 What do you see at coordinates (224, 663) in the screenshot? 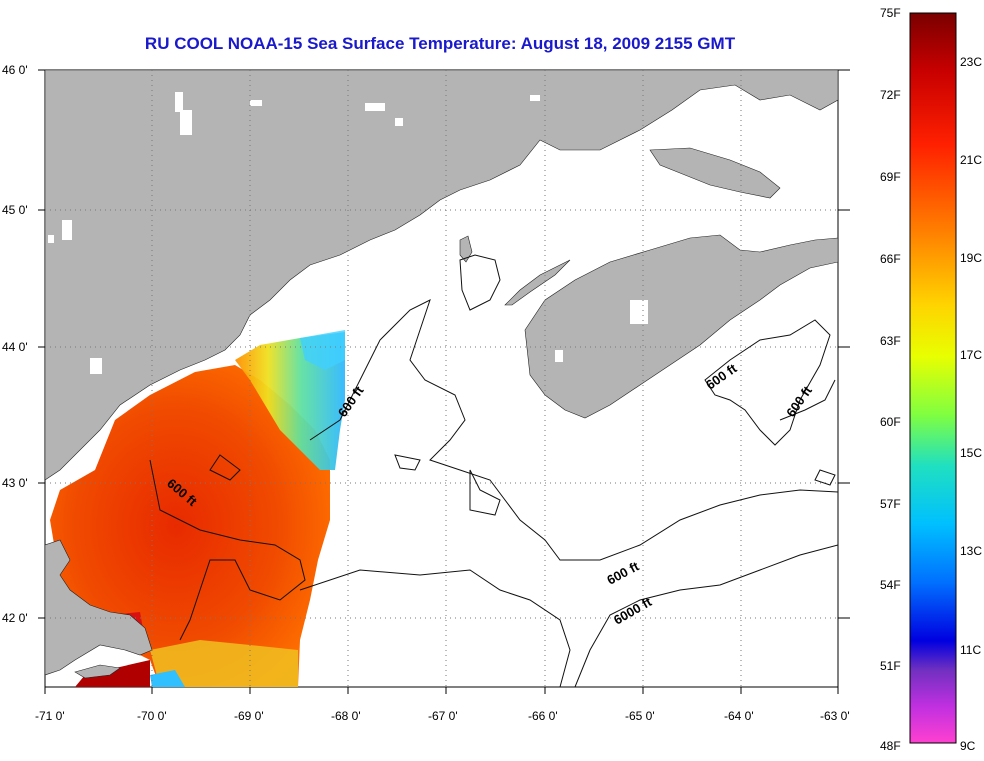
I see `sst-southern-yellow` at bounding box center [224, 663].